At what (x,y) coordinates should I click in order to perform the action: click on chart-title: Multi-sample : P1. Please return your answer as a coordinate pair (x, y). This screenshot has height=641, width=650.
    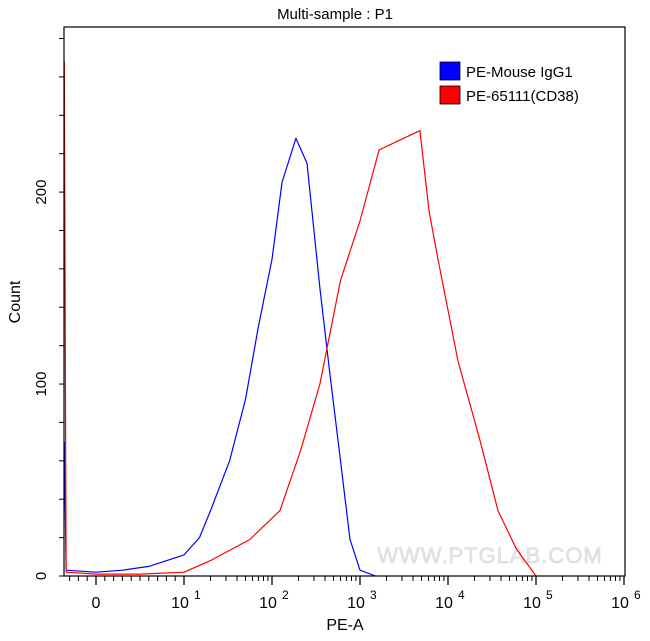
    Looking at the image, I should click on (335, 14).